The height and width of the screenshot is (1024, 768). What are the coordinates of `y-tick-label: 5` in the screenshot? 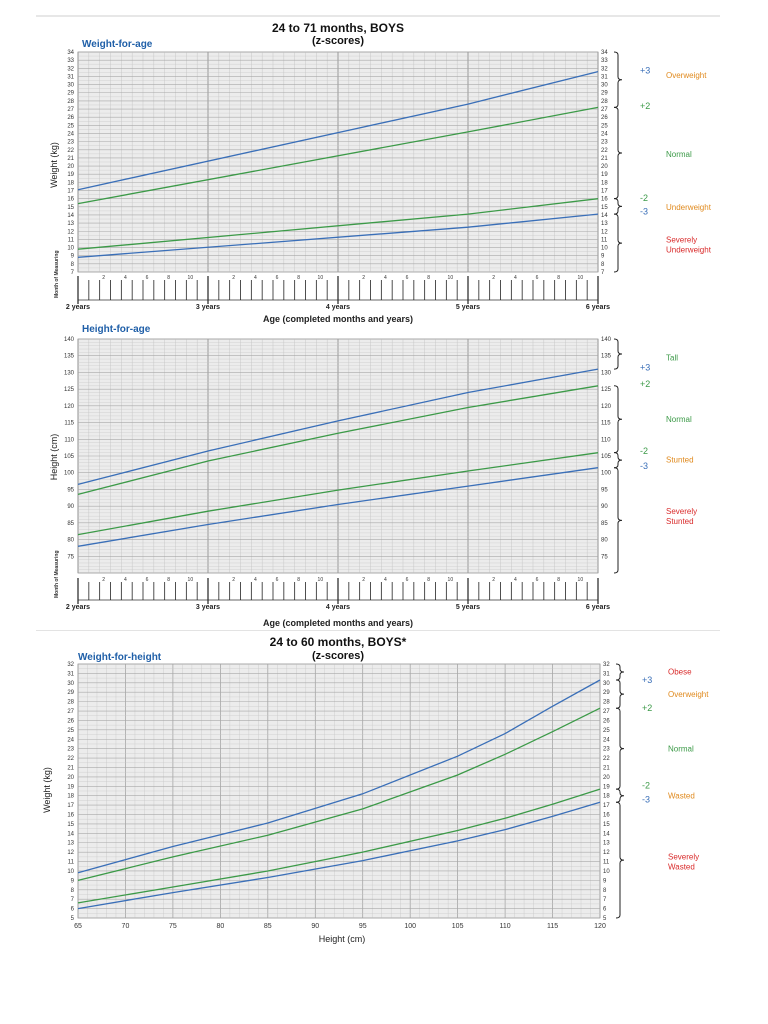 It's located at (73, 919).